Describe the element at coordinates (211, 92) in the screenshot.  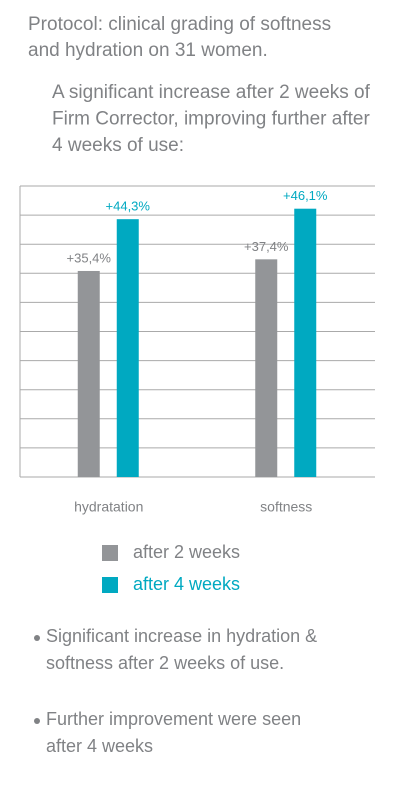
I see `subtitle-line: A significant increase after 2 weeks of` at that location.